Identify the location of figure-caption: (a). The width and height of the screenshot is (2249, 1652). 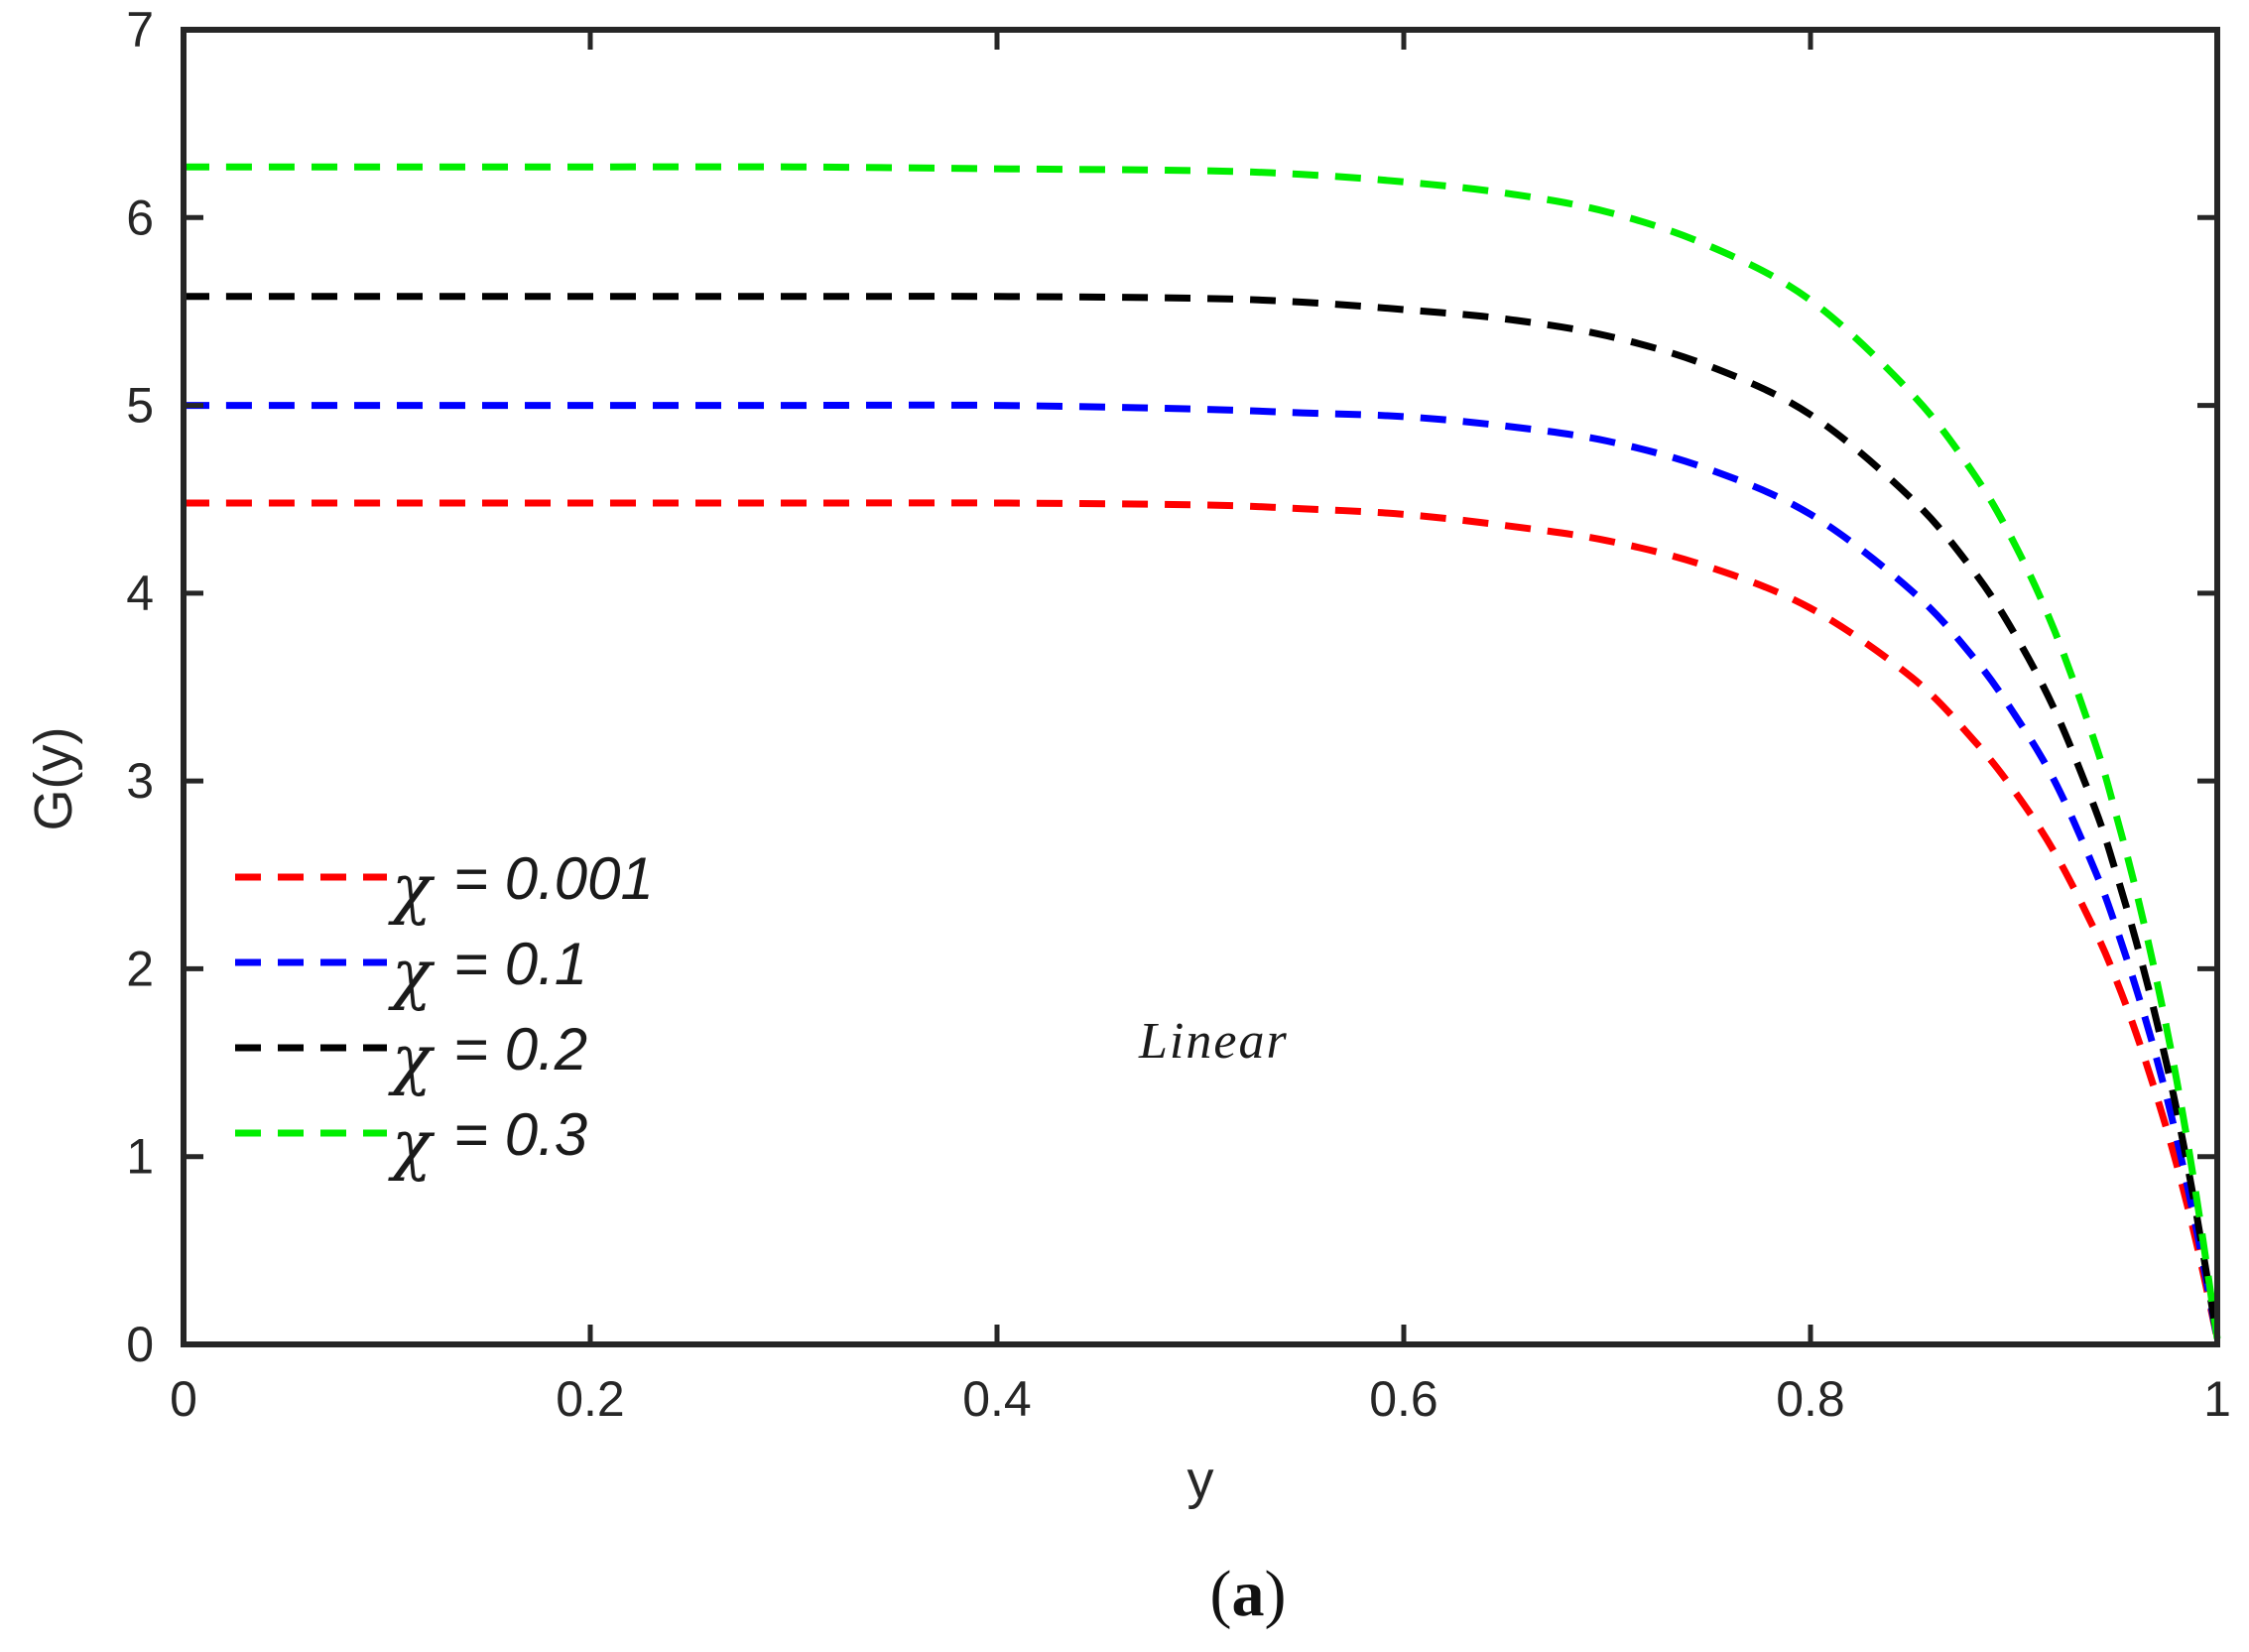
(1248, 1594).